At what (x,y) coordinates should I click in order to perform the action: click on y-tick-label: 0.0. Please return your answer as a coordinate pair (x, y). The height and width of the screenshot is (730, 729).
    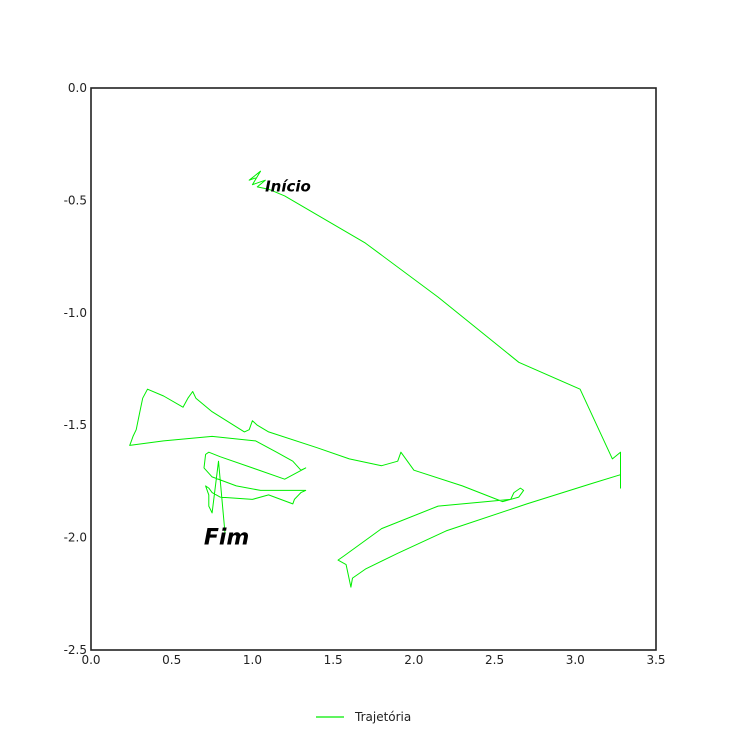
    Looking at the image, I should click on (77, 88).